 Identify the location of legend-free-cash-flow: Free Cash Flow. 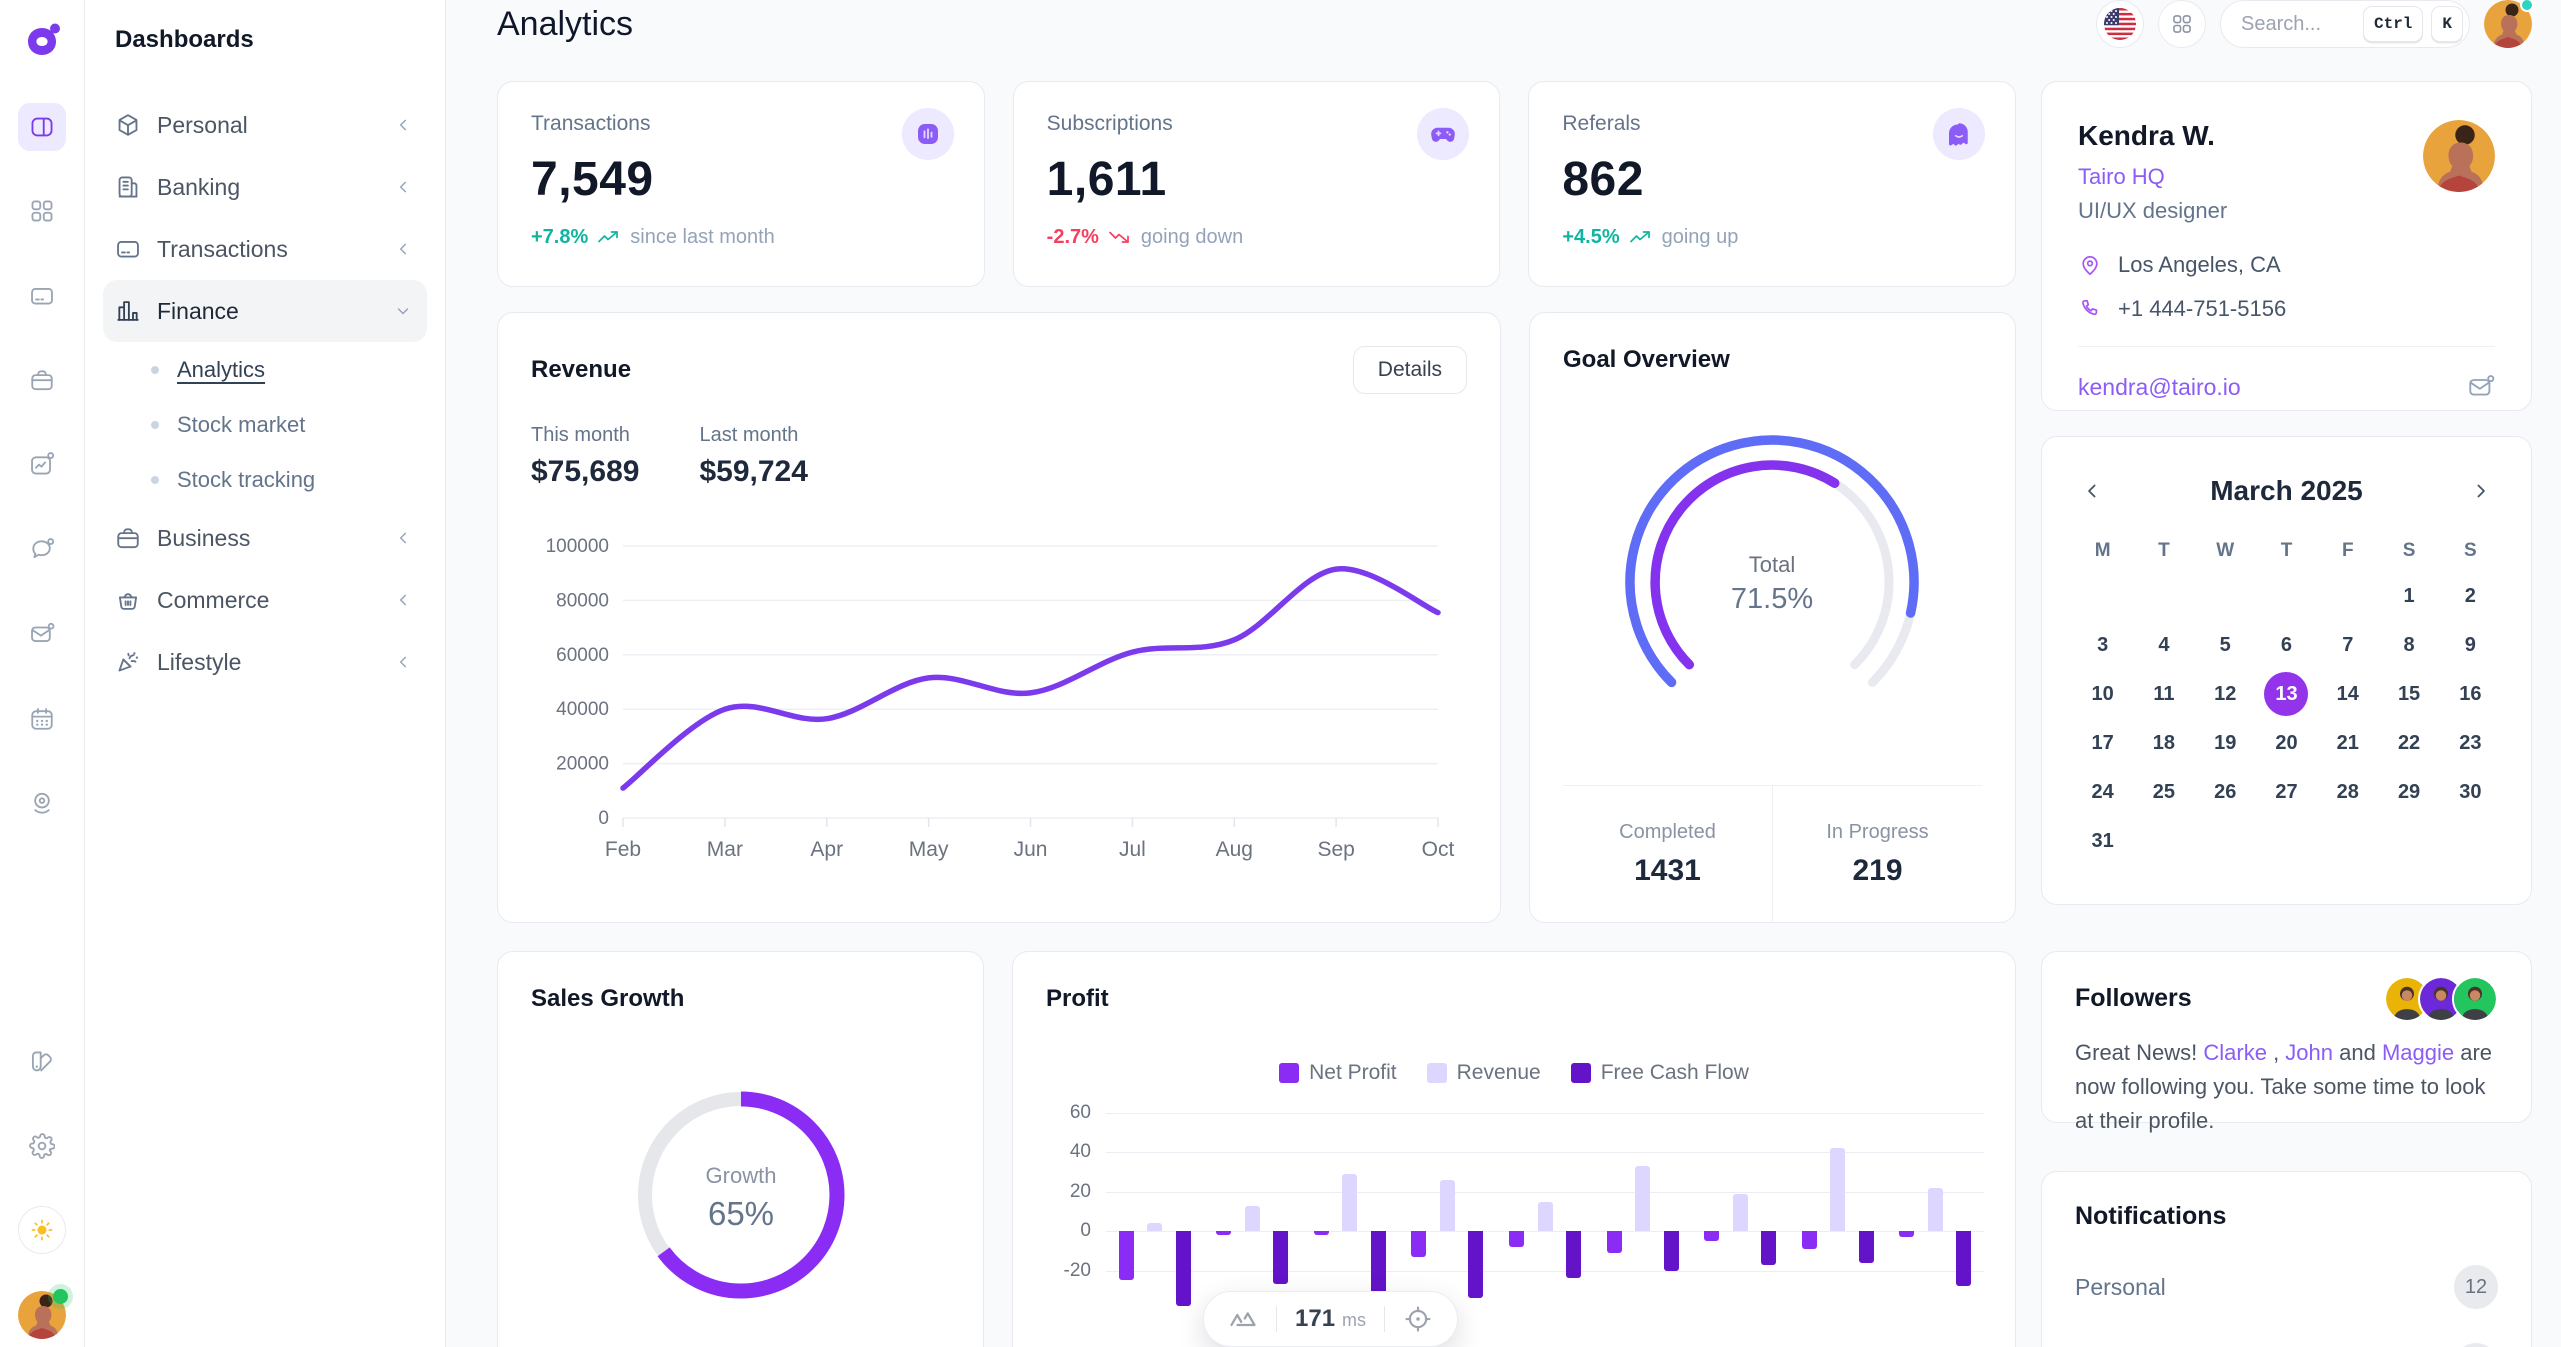
(1659, 1073).